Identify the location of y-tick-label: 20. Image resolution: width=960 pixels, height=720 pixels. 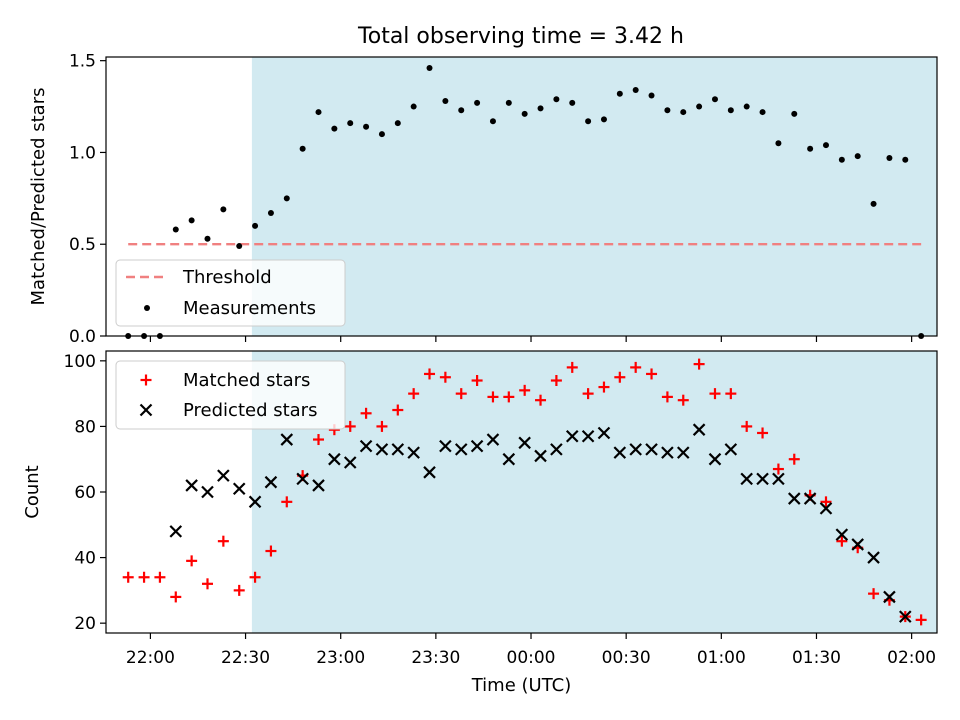
(85, 624).